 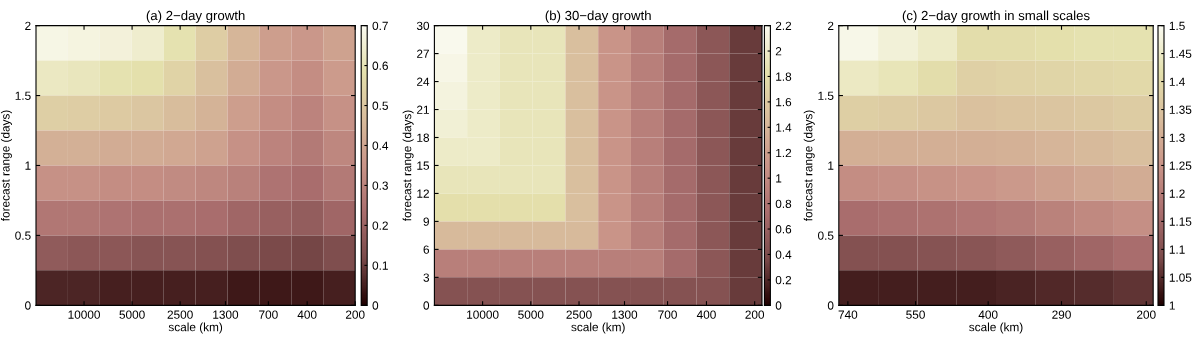 I want to click on y-tick-label: 30, so click(x=423, y=26).